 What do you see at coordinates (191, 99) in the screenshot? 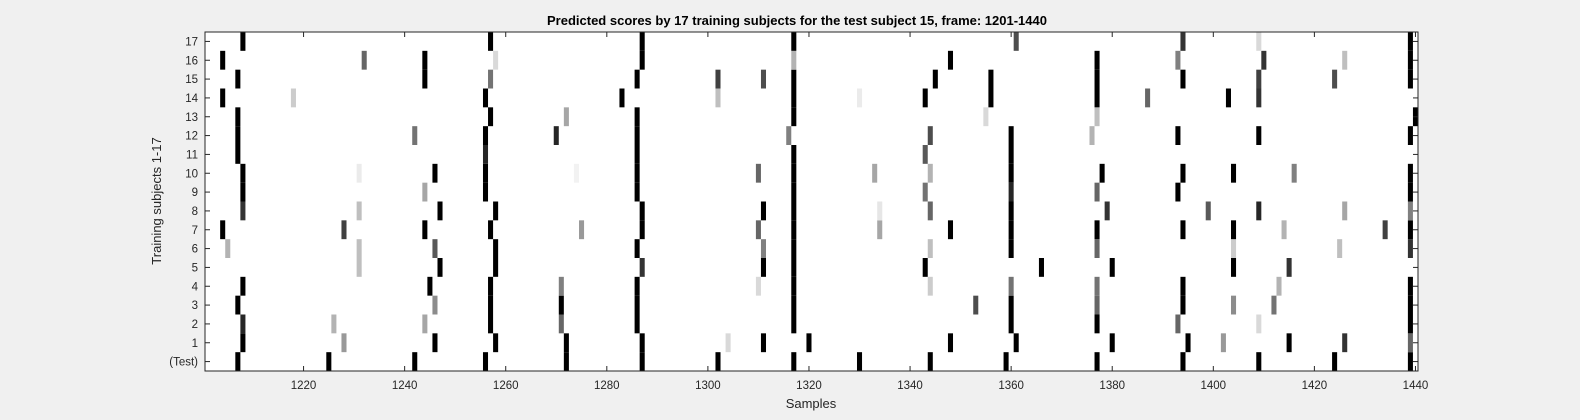
I see `y-tick-label: 14` at bounding box center [191, 99].